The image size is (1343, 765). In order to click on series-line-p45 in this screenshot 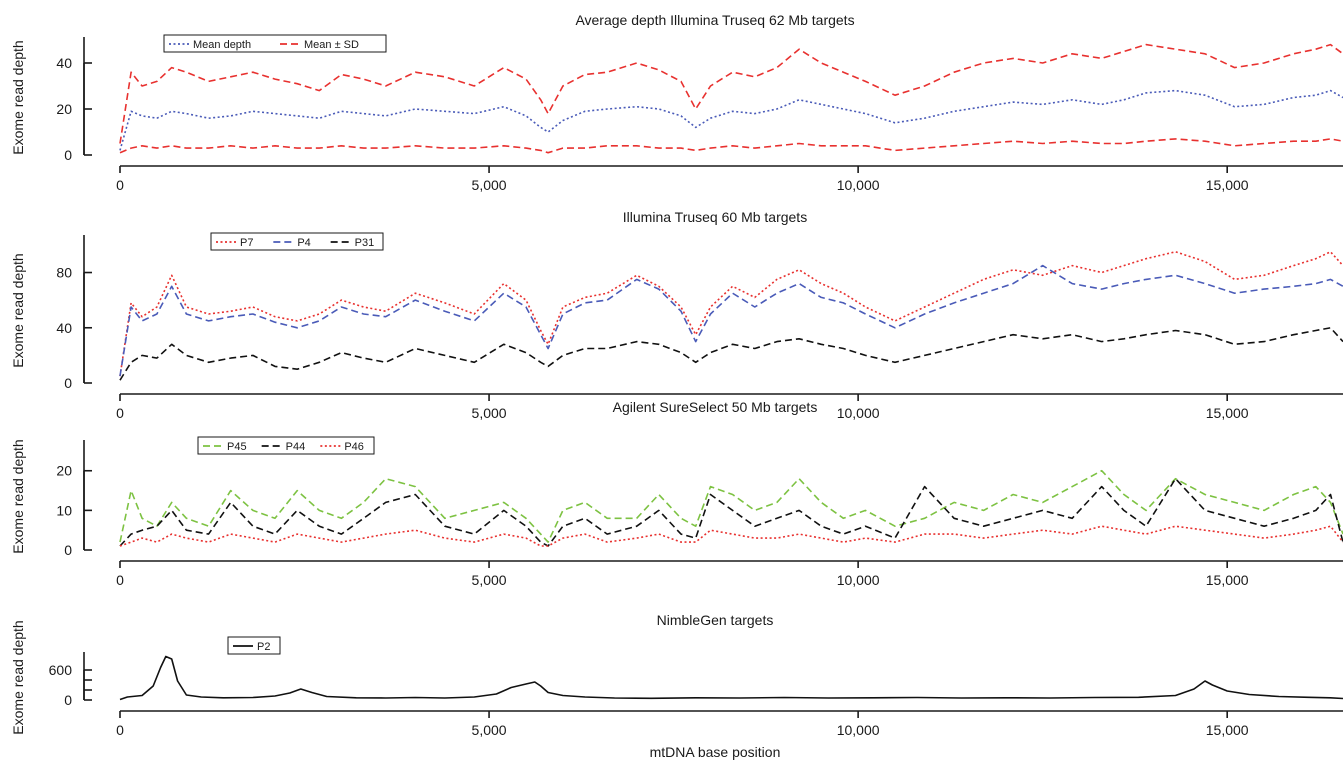, I will do `click(731, 506)`.